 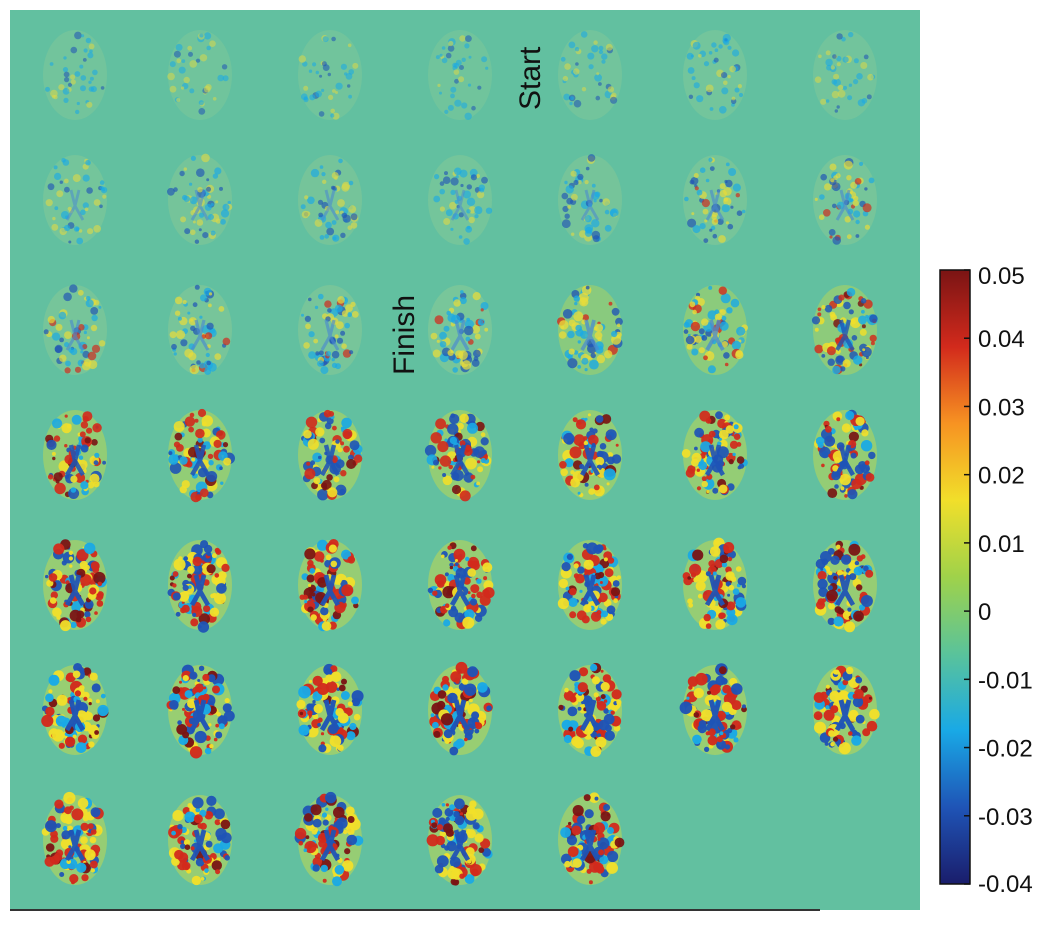 What do you see at coordinates (1001, 407) in the screenshot?
I see `colorbar-tick-label: 0.03` at bounding box center [1001, 407].